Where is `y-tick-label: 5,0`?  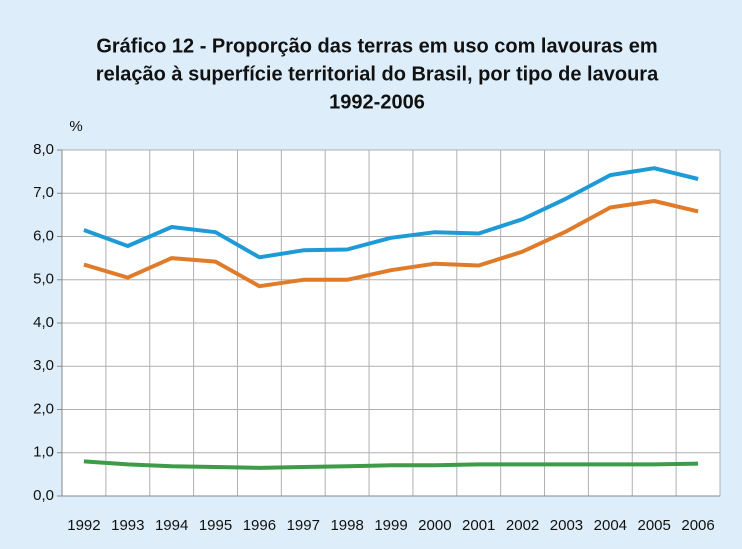 y-tick-label: 5,0 is located at coordinates (43, 279).